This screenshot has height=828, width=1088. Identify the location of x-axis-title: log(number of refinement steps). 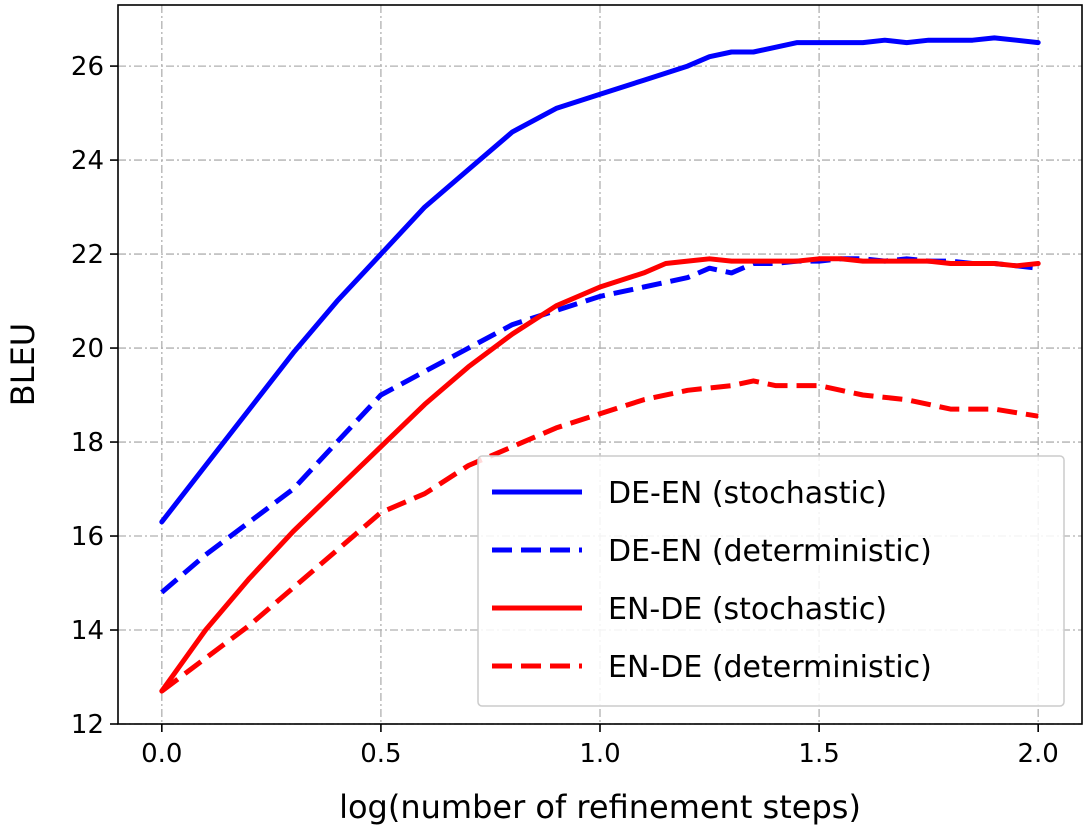
(600, 807).